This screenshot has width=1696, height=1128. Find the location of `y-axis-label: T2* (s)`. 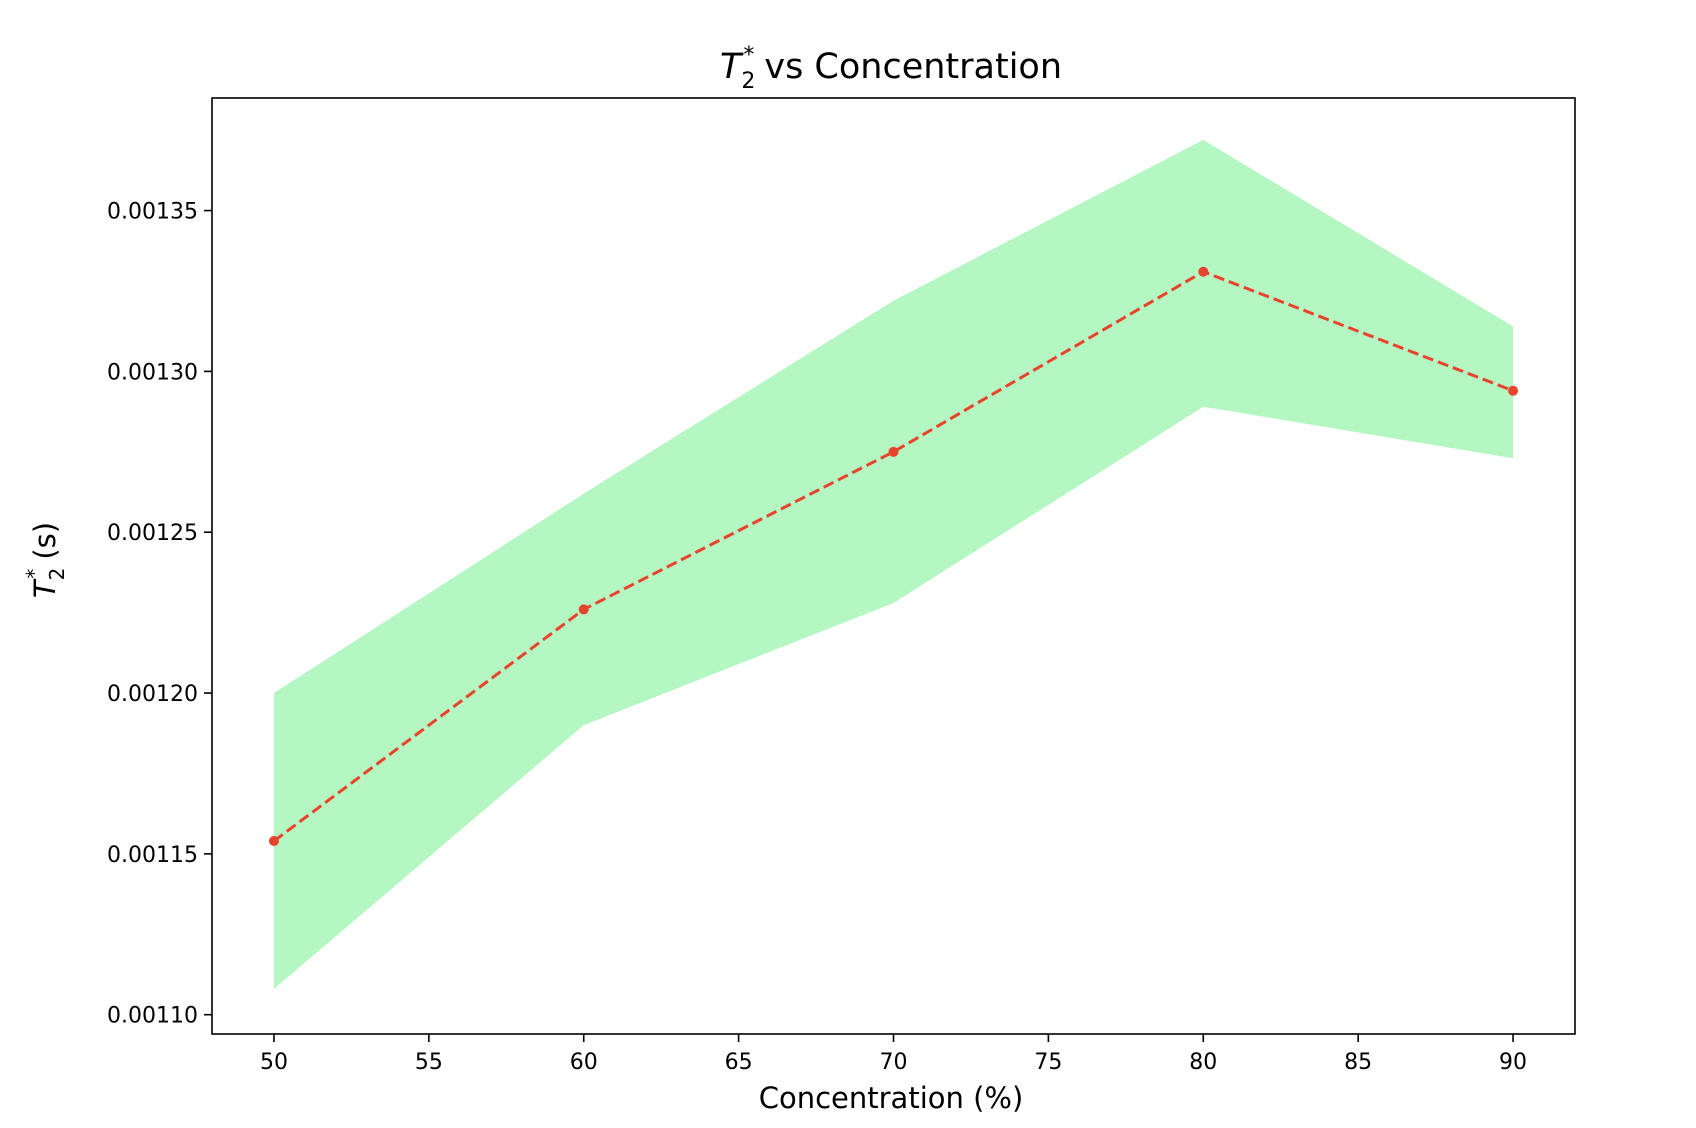

y-axis-label: T2* (s) is located at coordinates (45, 560).